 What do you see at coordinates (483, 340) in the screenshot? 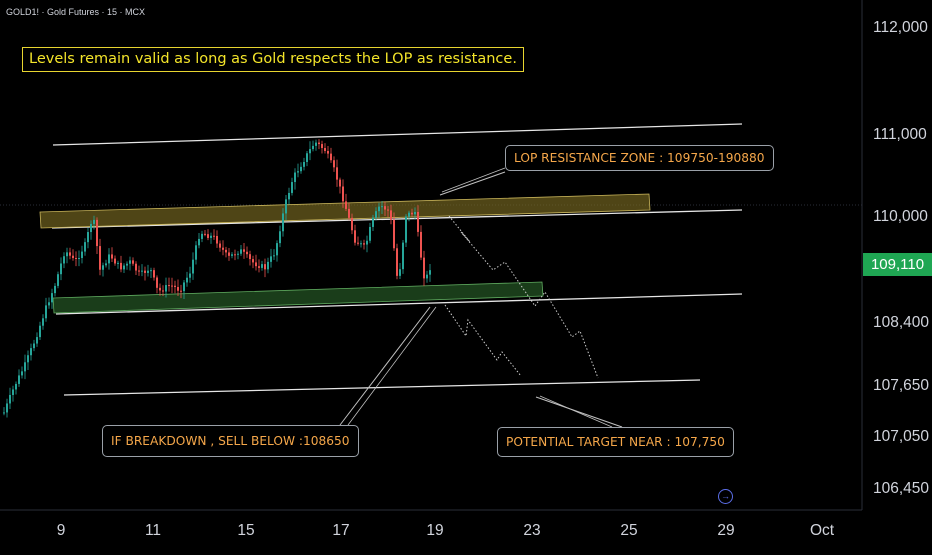
I see `projection-path-b` at bounding box center [483, 340].